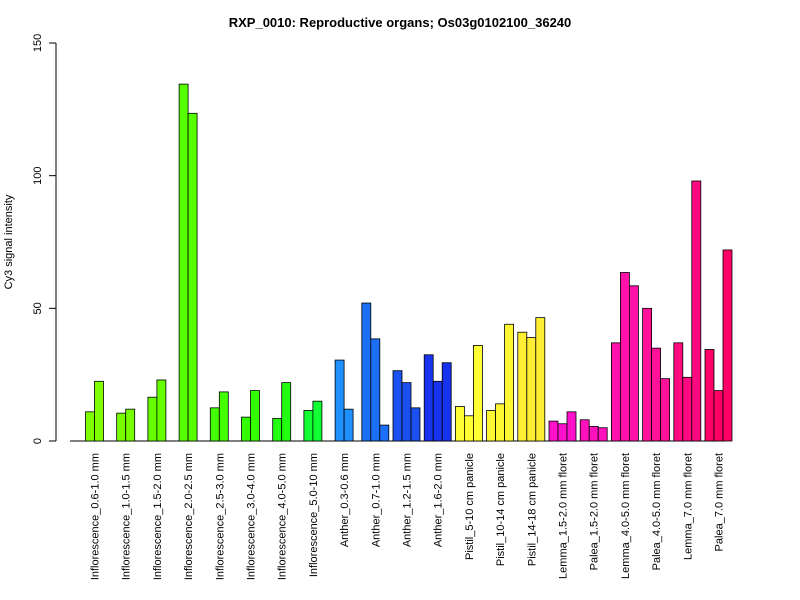 This screenshot has height=600, width=800. What do you see at coordinates (220, 516) in the screenshot?
I see `x-tick-label: Inflorescence_2.5-3.0 mm` at bounding box center [220, 516].